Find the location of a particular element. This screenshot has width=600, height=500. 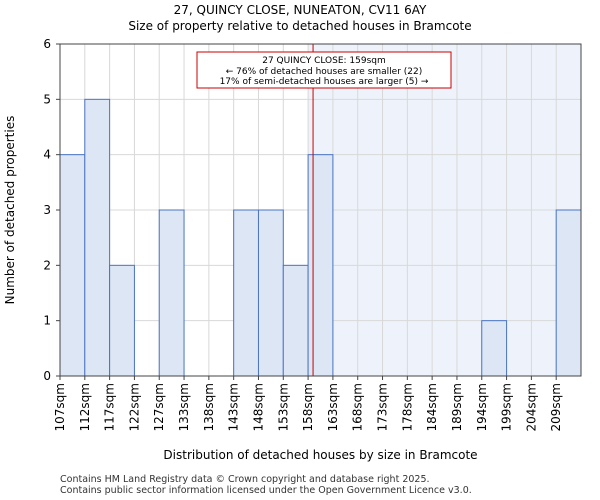

bar-194sqm is located at coordinates (494, 348).